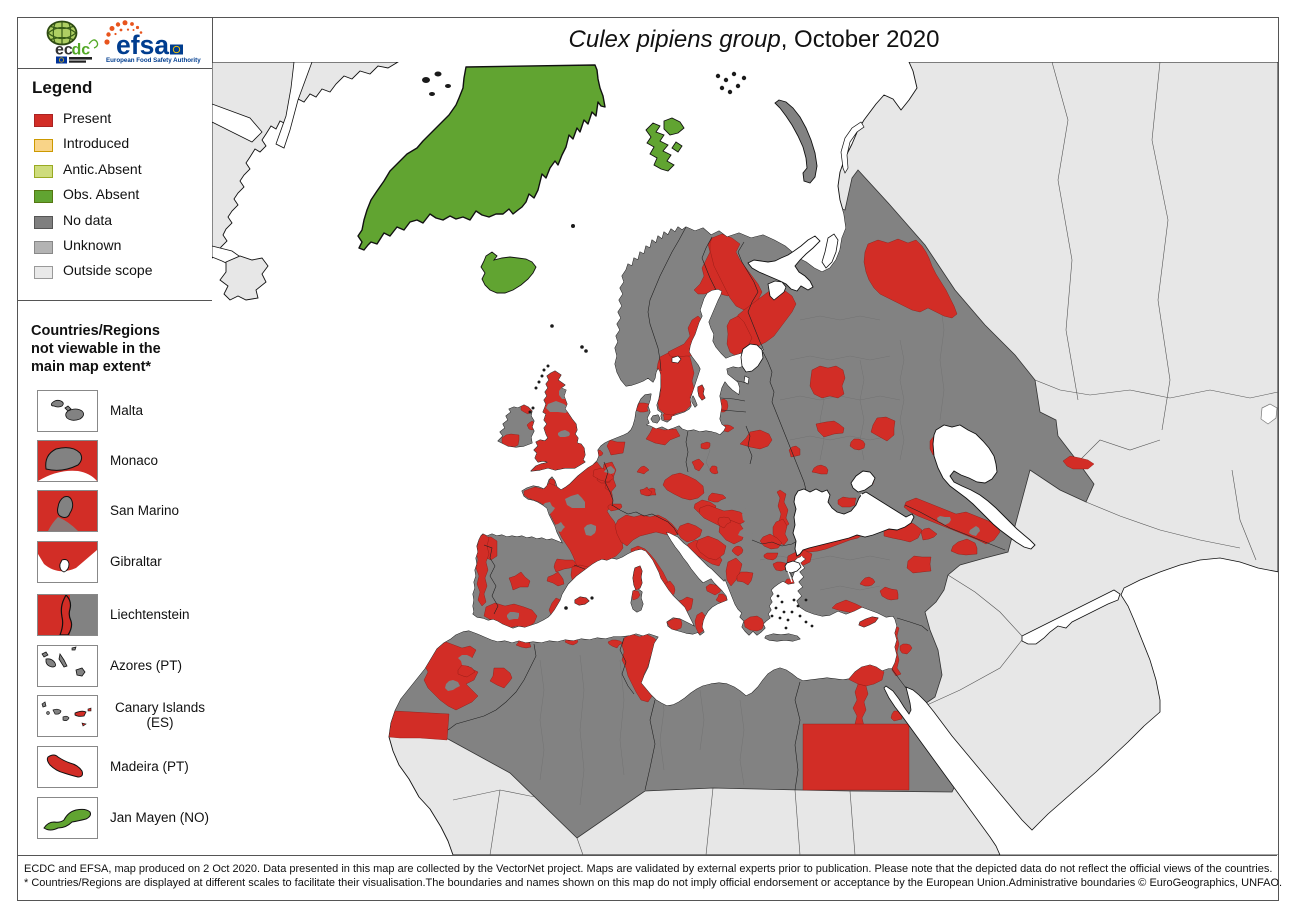 The image size is (1296, 915). What do you see at coordinates (153, 60) in the screenshot?
I see `svg-text: European Food Safety Authority` at bounding box center [153, 60].